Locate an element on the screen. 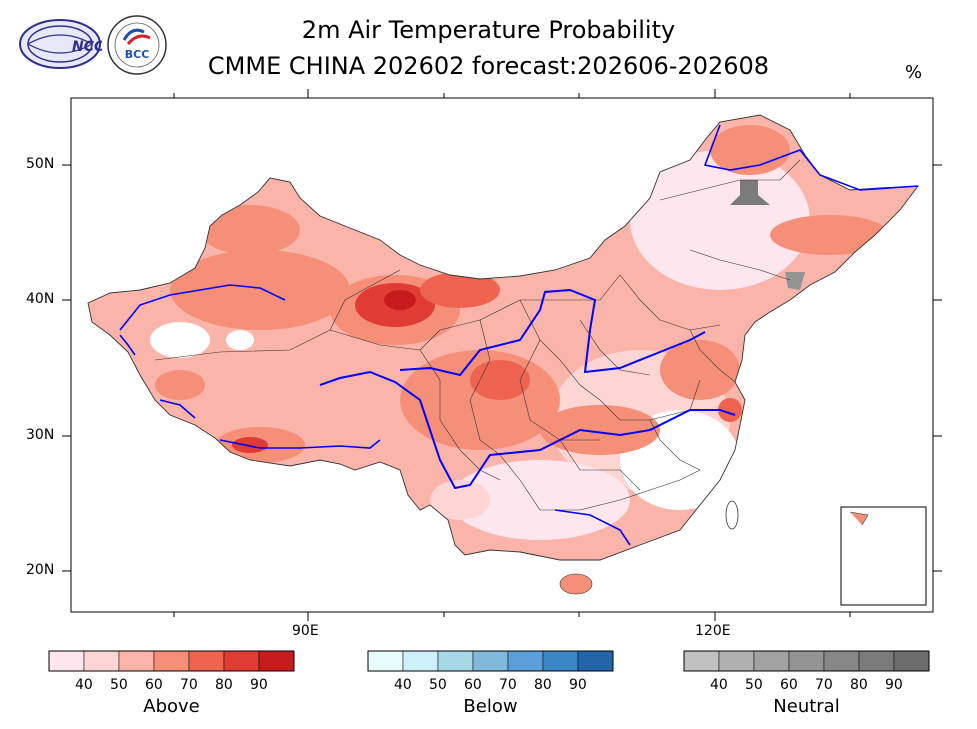  colorbar-below-tick: 50 is located at coordinates (438, 685).